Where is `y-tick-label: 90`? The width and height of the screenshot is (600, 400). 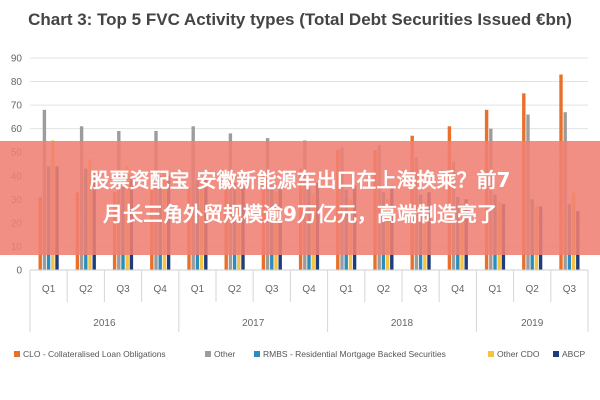
y-tick-label: 90 is located at coordinates (17, 59).